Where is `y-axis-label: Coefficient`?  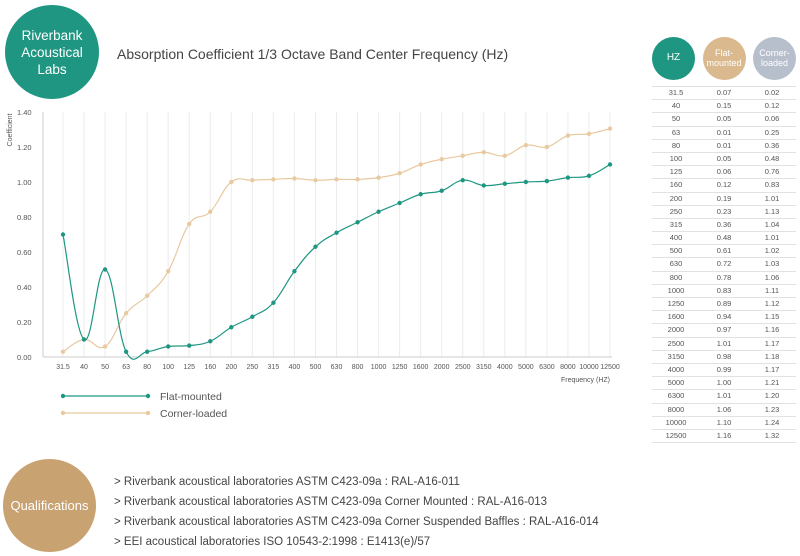
y-axis-label: Coefficient is located at coordinates (10, 129).